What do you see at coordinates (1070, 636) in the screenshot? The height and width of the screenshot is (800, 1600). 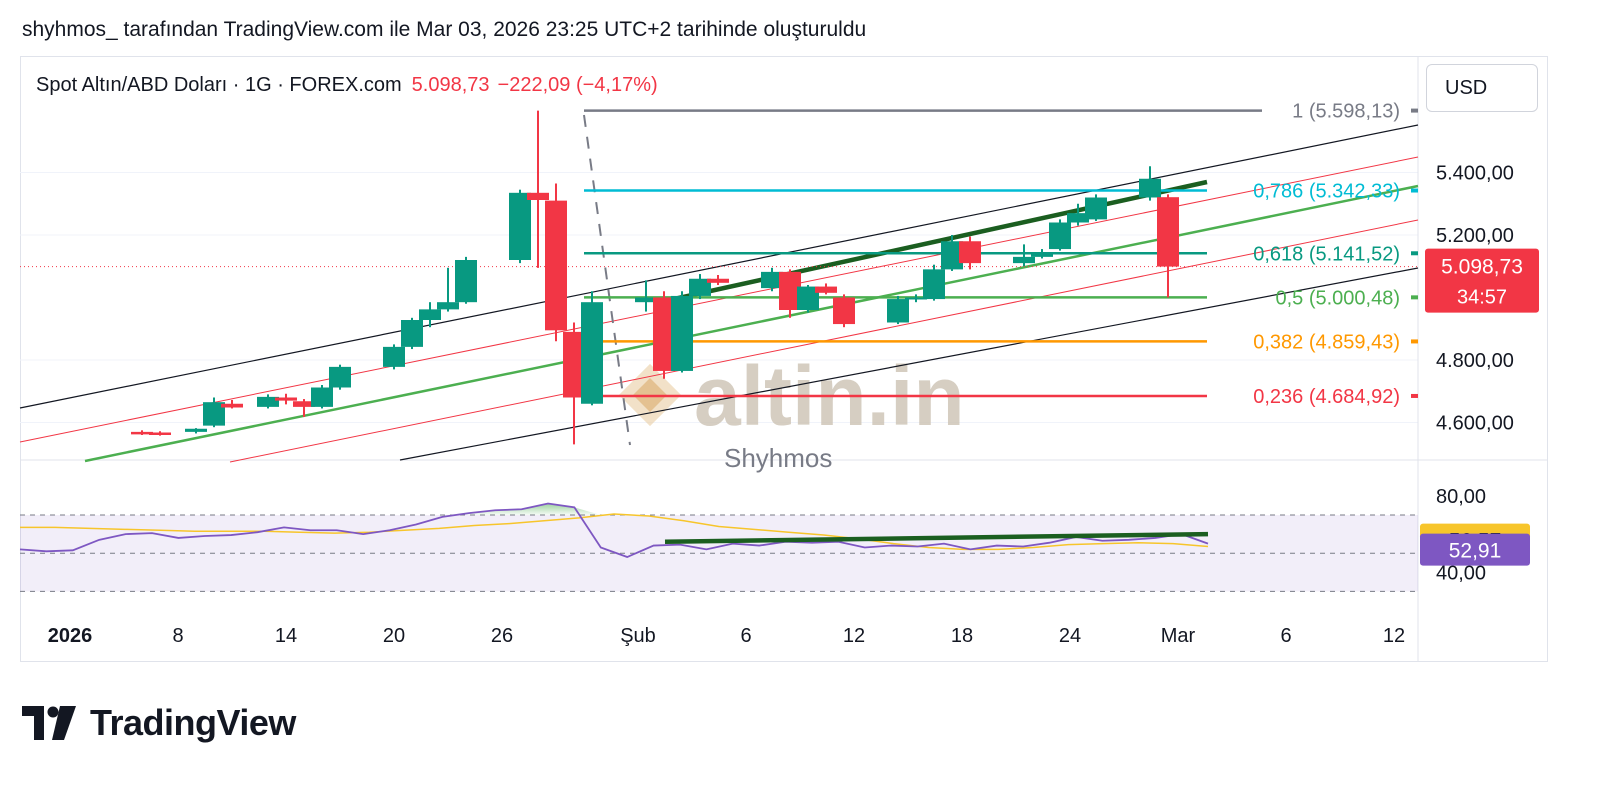 I see `x-axis-tick-label: 24` at bounding box center [1070, 636].